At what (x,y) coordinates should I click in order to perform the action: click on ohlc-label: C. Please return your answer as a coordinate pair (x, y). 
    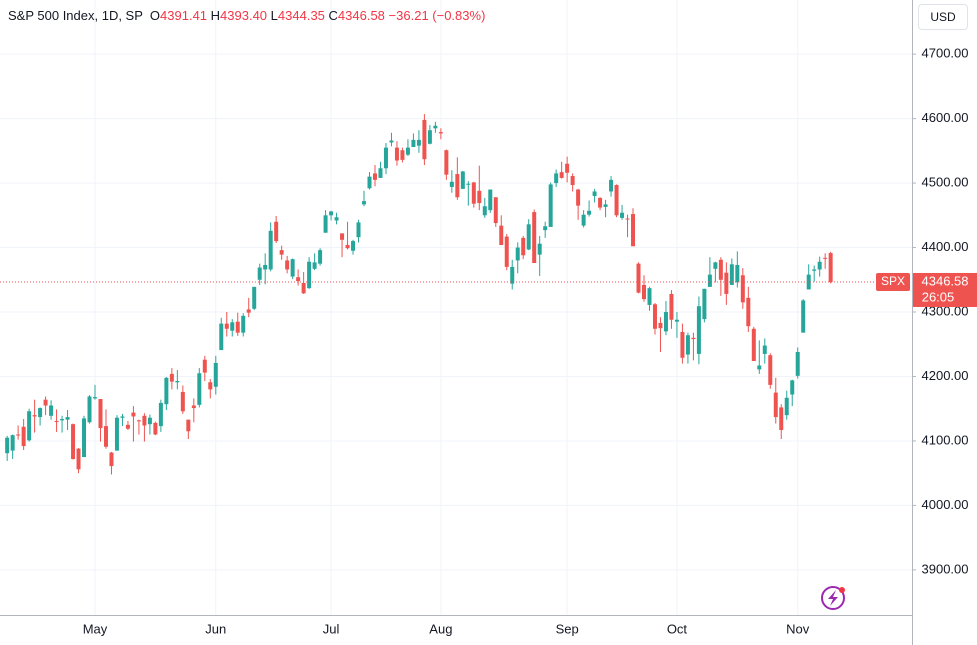
    Looking at the image, I should click on (333, 15).